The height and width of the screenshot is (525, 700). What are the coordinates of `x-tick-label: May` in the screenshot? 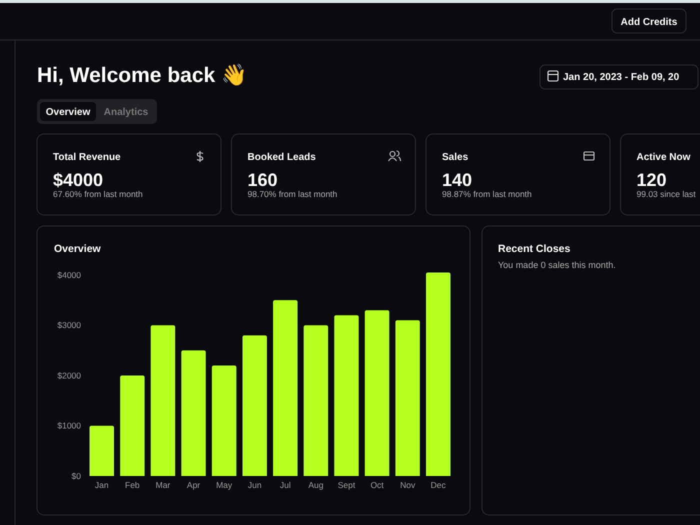 It's located at (224, 485).